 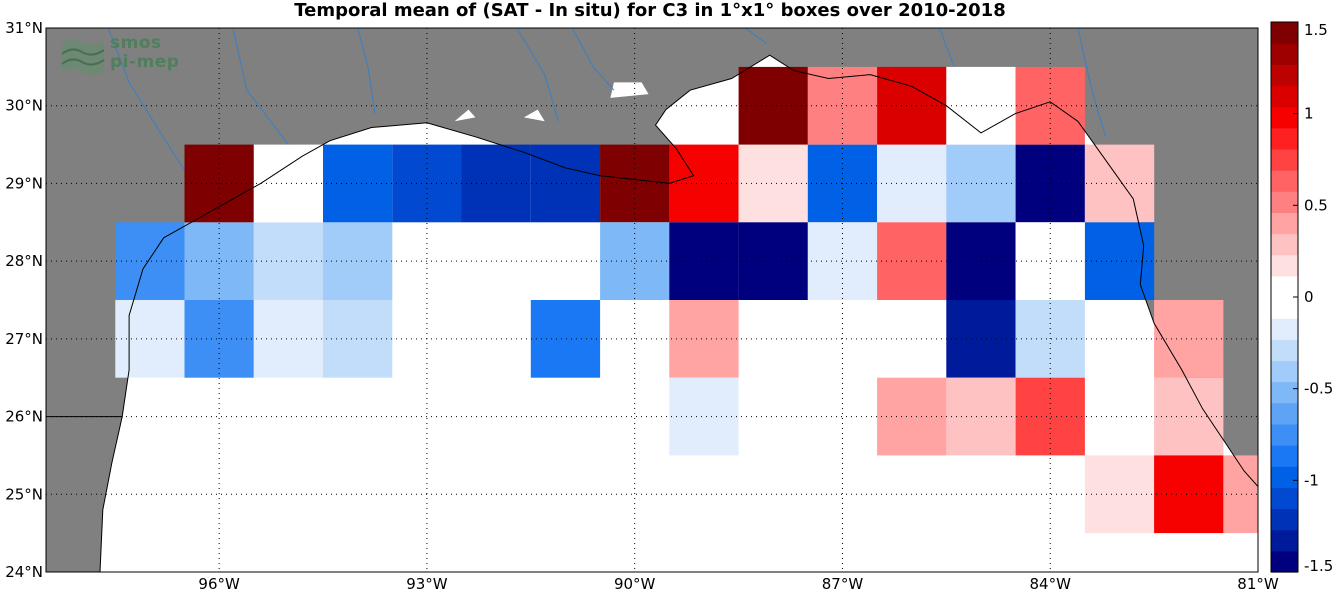 What do you see at coordinates (843, 583) in the screenshot?
I see `lon-tick-label: 87°W` at bounding box center [843, 583].